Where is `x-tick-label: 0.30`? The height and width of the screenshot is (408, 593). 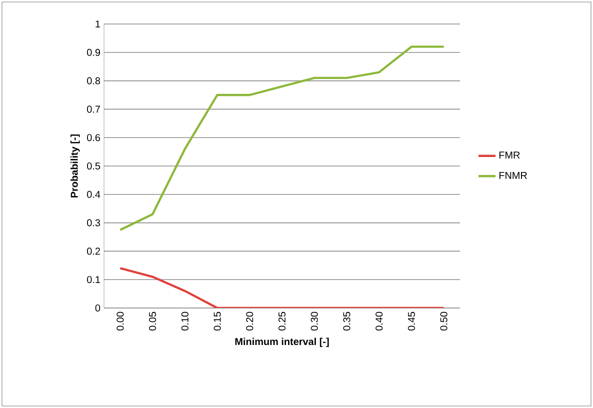 x-tick-label: 0.30 is located at coordinates (314, 321).